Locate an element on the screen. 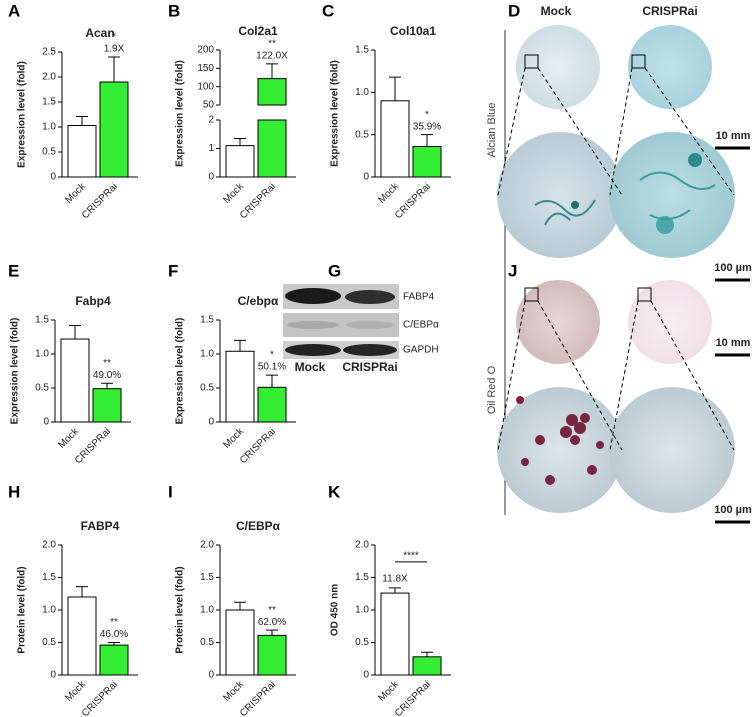  panel-letter: B is located at coordinates (174, 10).